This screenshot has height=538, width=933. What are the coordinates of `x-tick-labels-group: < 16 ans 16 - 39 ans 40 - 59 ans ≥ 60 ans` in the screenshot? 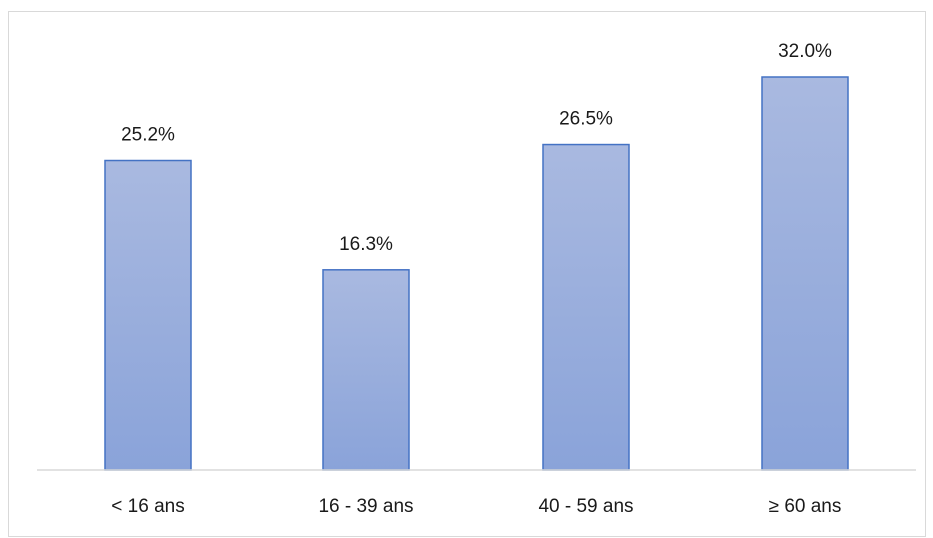 It's located at (476, 506).